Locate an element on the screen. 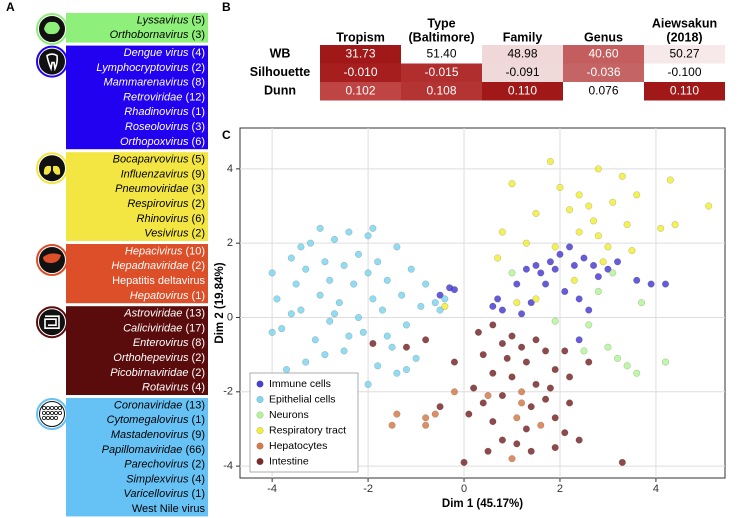  cell-value: 50.27 is located at coordinates (684, 53).